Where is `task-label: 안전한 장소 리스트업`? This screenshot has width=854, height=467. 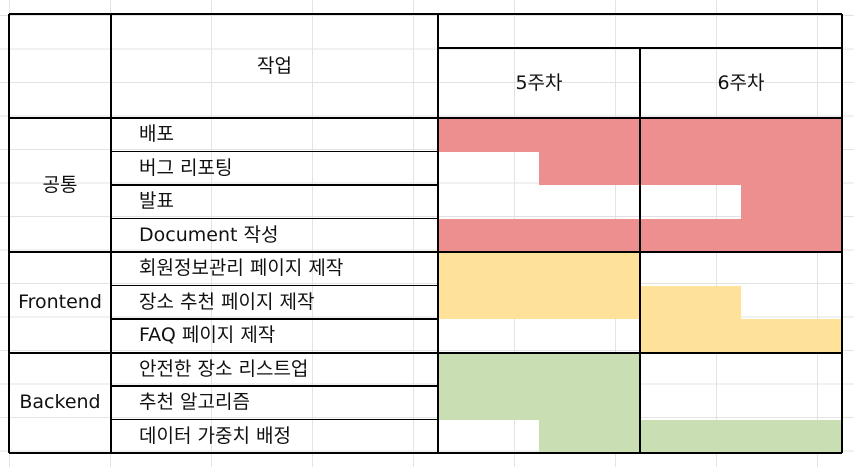 task-label: 안전한 장소 리스트업 is located at coordinates (224, 368).